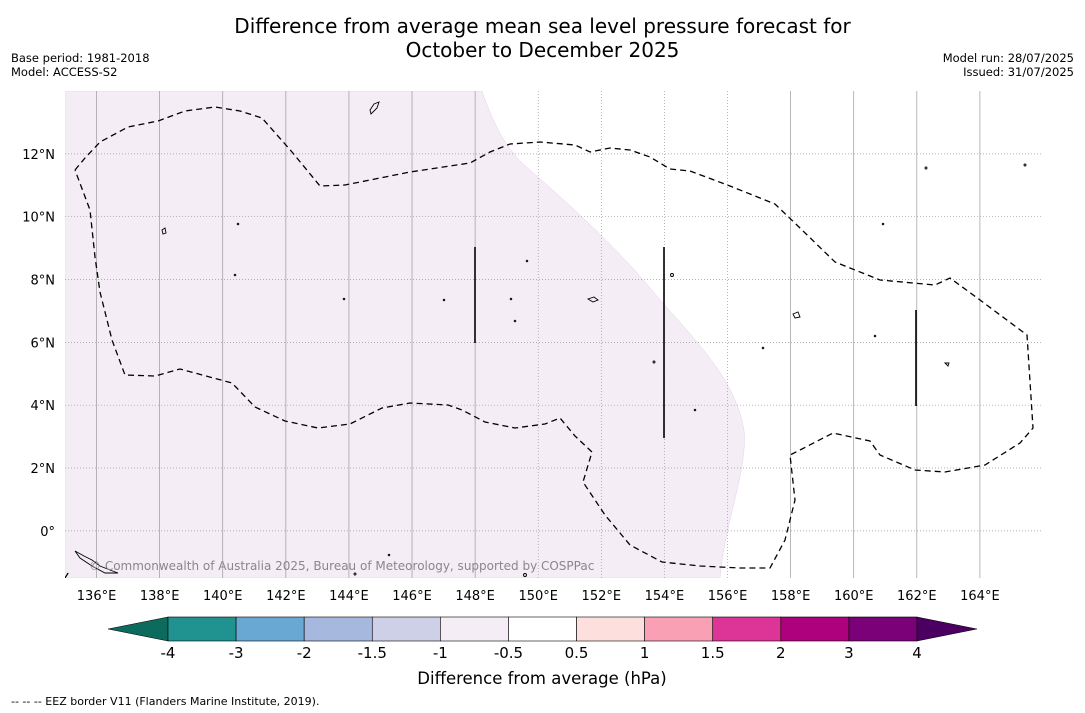  I want to click on island-guam, so click(374, 108).